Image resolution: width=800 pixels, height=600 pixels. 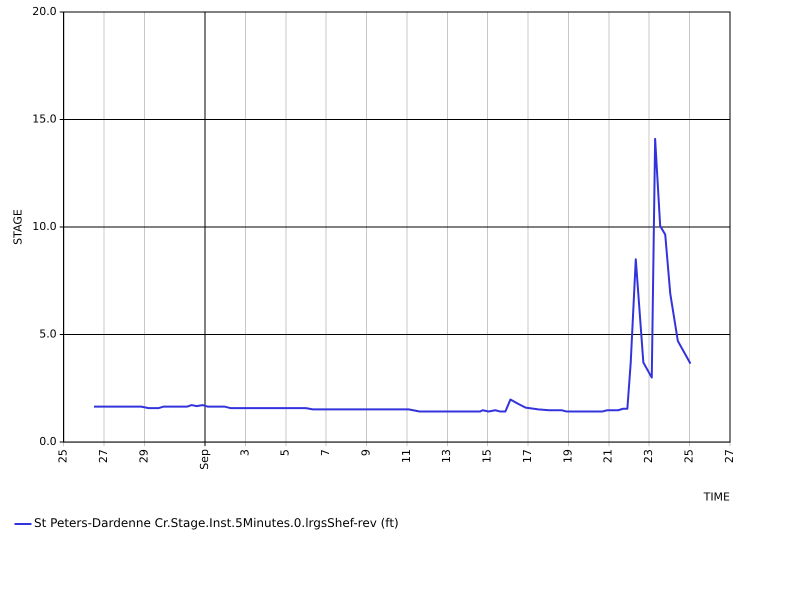 What do you see at coordinates (365, 452) in the screenshot?
I see `x-tick-label: 9` at bounding box center [365, 452].